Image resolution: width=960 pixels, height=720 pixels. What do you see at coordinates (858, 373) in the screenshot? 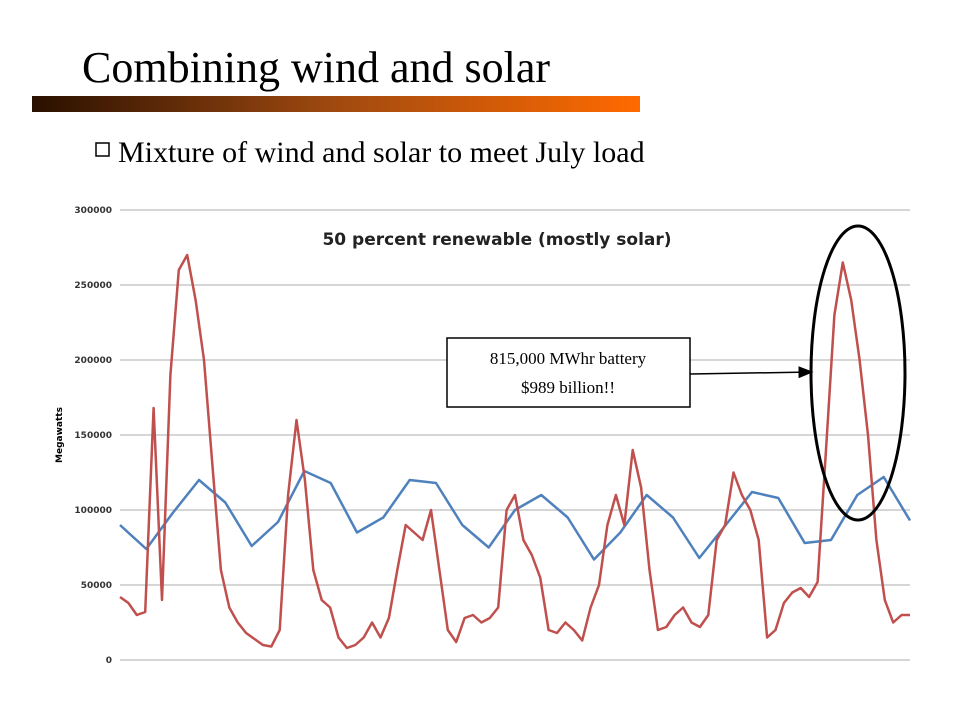
I see `highlight-ellipse` at bounding box center [858, 373].